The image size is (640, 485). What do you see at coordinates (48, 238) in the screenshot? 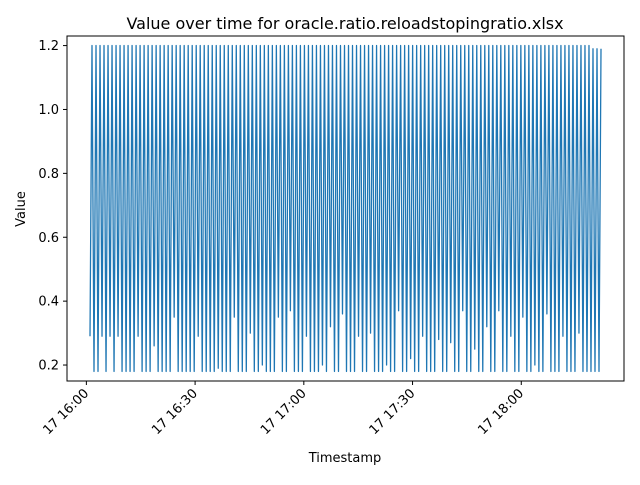
I see `y-tick-label: 0.6` at bounding box center [48, 238].